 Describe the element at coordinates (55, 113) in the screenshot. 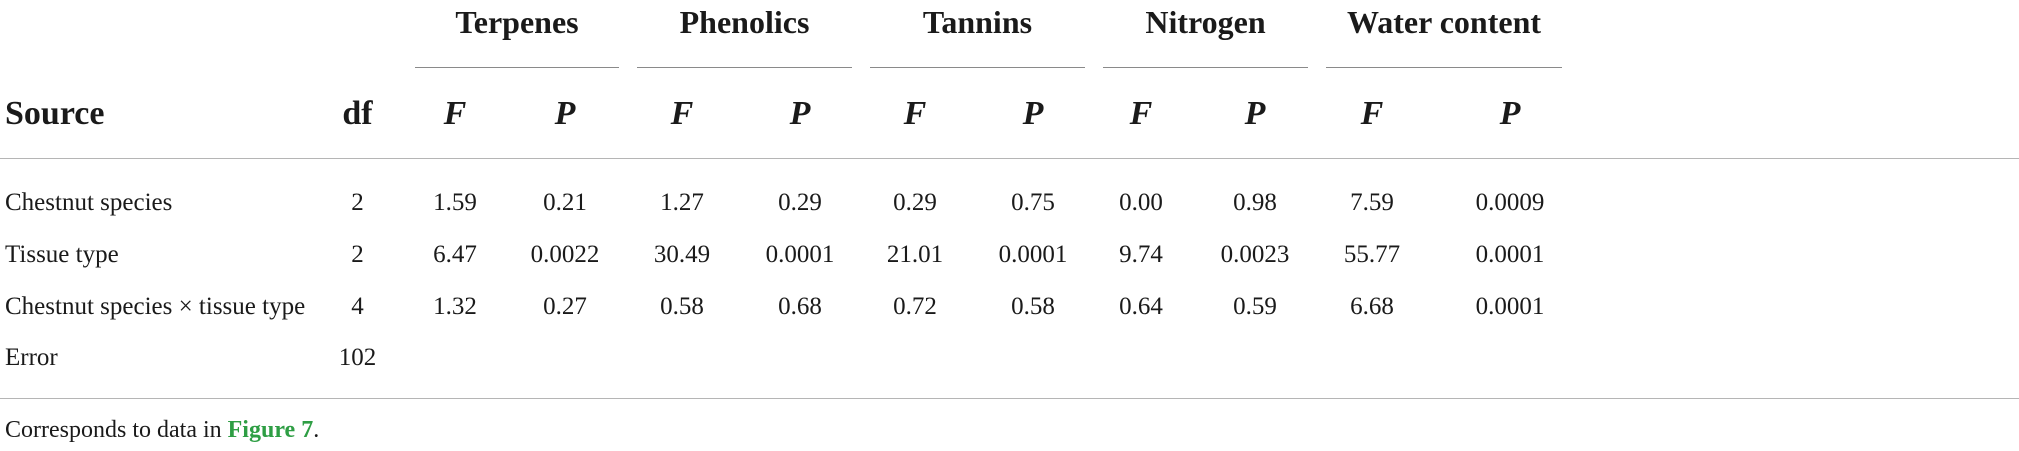

I see `column-header-source: Source` at that location.